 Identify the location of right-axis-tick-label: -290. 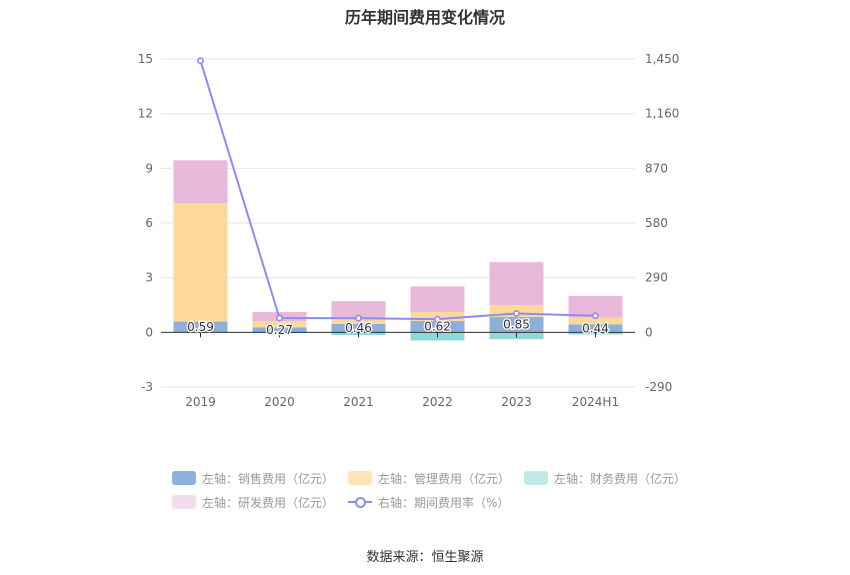
(658, 387).